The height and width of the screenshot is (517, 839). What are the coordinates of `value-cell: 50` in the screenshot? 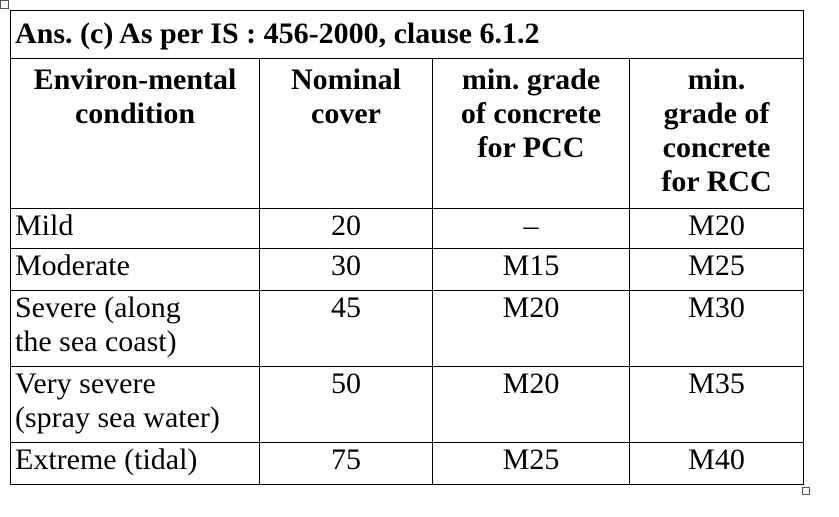 It's located at (346, 404).